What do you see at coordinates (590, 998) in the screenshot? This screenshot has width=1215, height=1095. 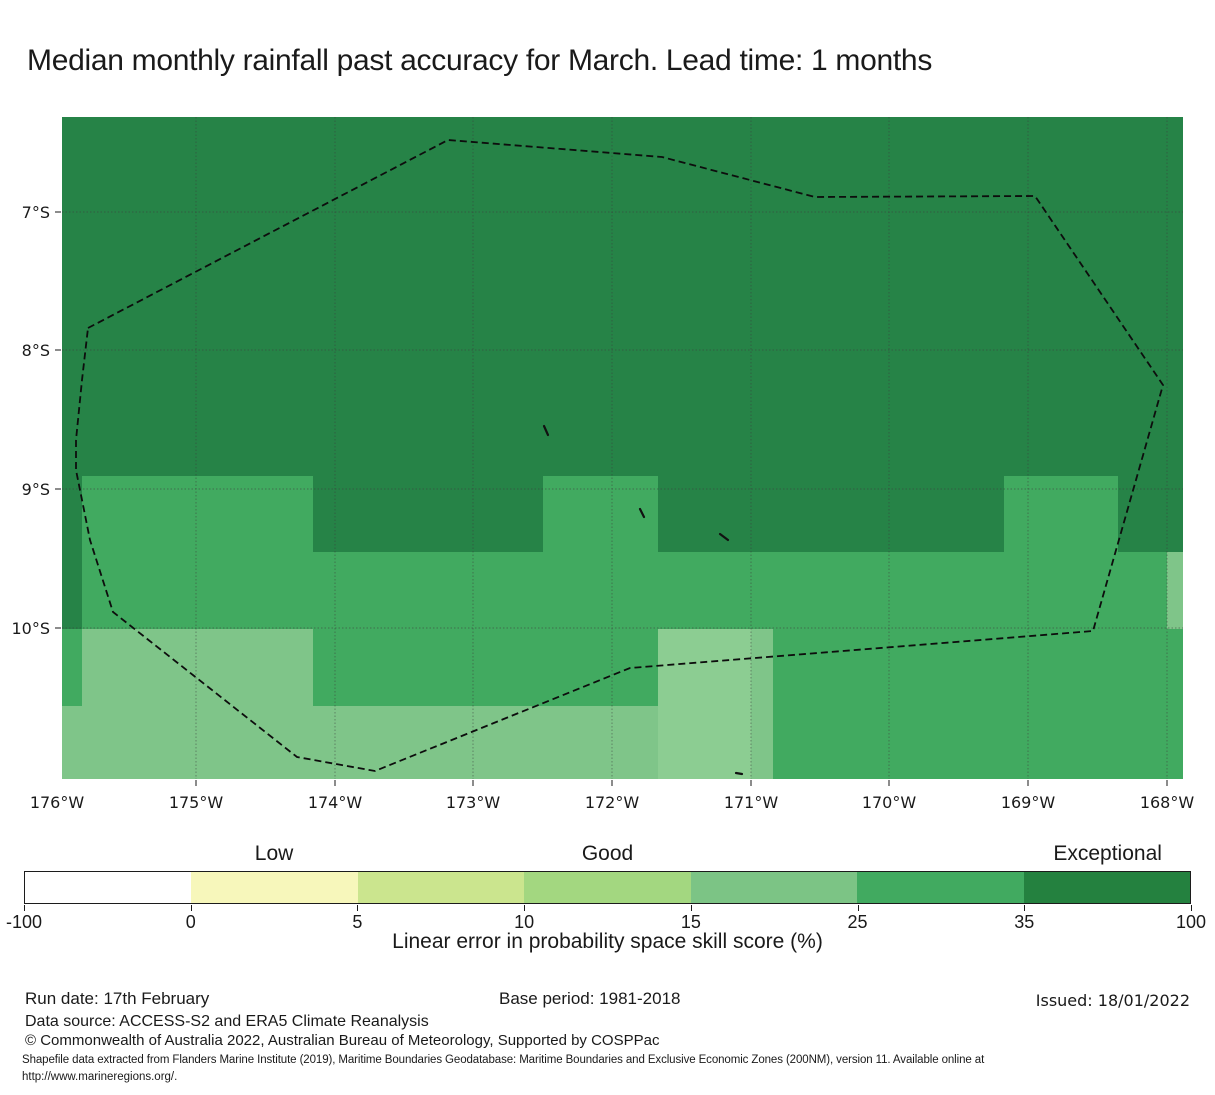 I see `base-period-text: Base period: 1981-2018` at bounding box center [590, 998].